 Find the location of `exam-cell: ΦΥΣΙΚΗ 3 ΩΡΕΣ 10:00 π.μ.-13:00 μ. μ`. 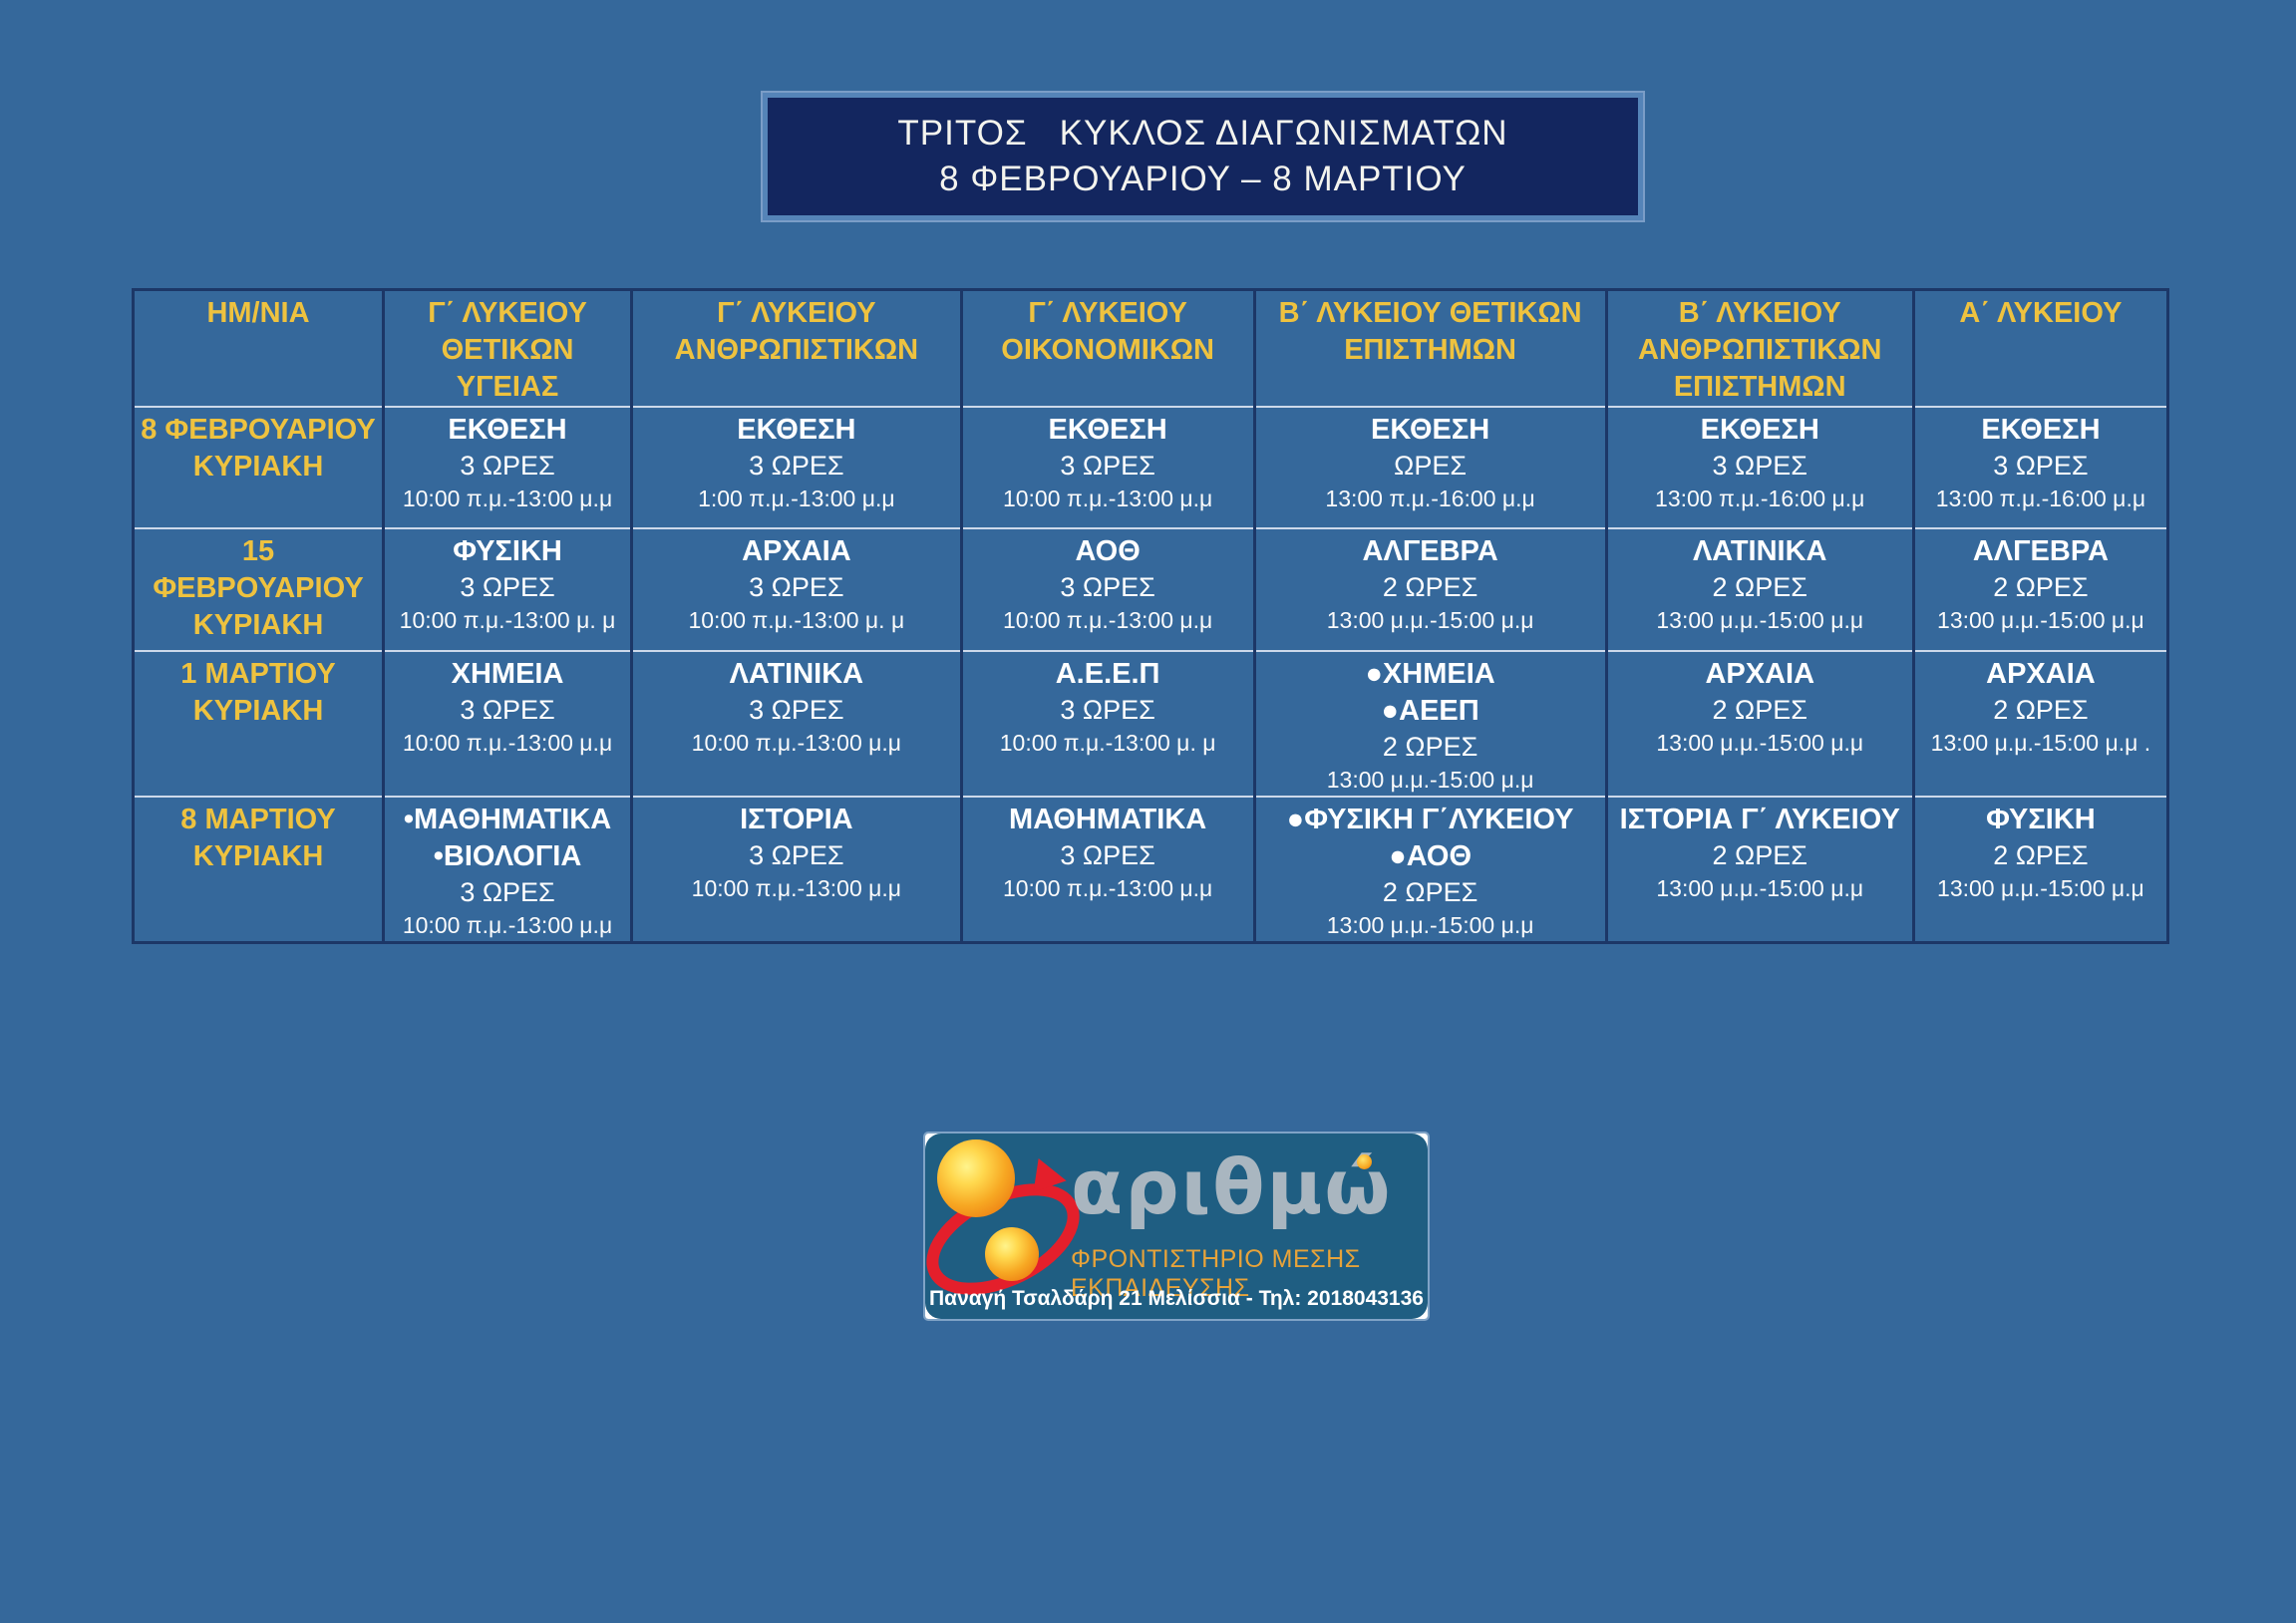

exam-cell: ΦΥΣΙΚΗ 3 ΩΡΕΣ 10:00 π.μ.-13:00 μ. μ is located at coordinates (508, 589).